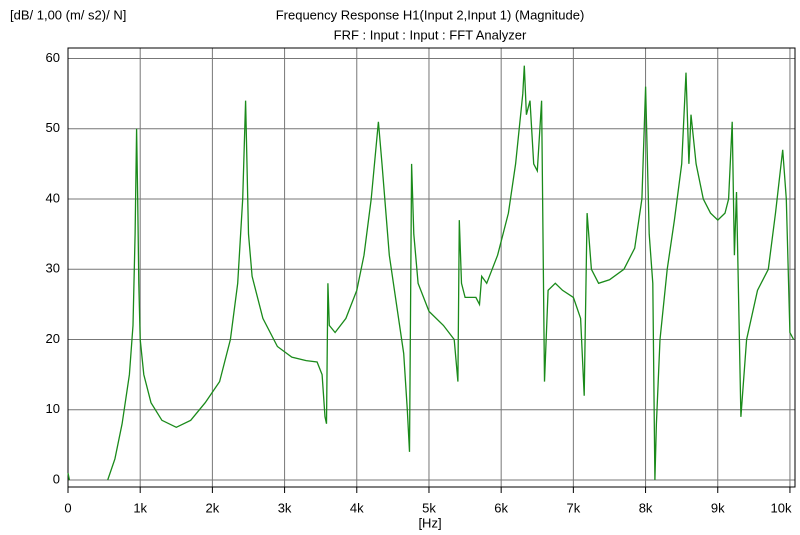  I want to click on y-tick-label: 10, so click(53, 408).